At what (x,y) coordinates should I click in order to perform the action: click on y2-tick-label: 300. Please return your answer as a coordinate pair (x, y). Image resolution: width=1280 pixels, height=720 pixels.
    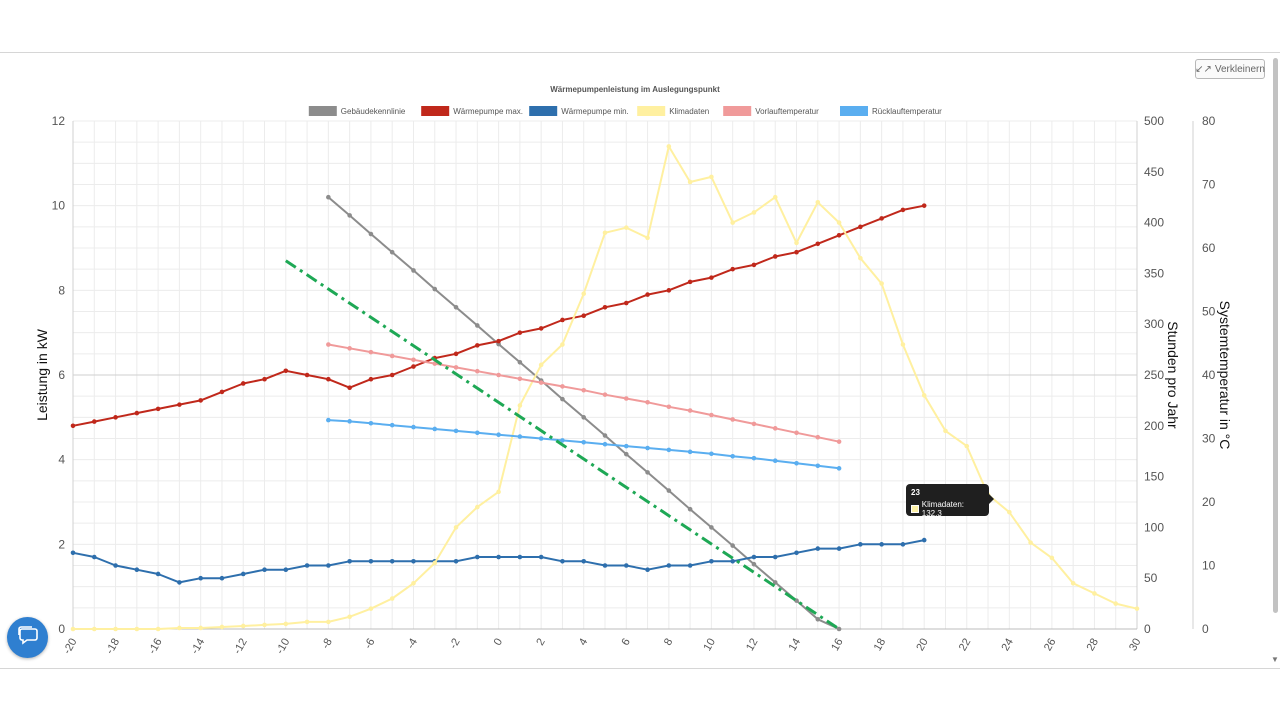
    Looking at the image, I should click on (1154, 324).